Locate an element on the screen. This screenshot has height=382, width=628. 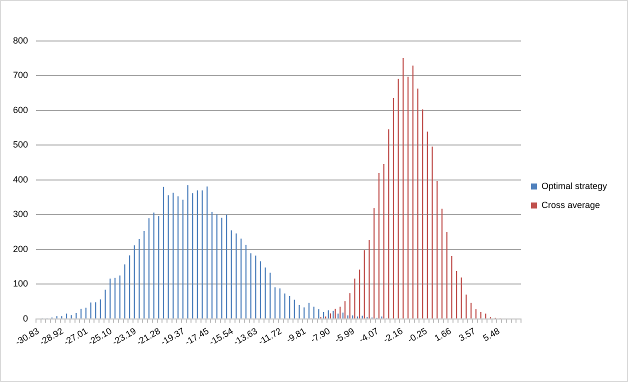
y-tick-label: 400 is located at coordinates (20, 179).